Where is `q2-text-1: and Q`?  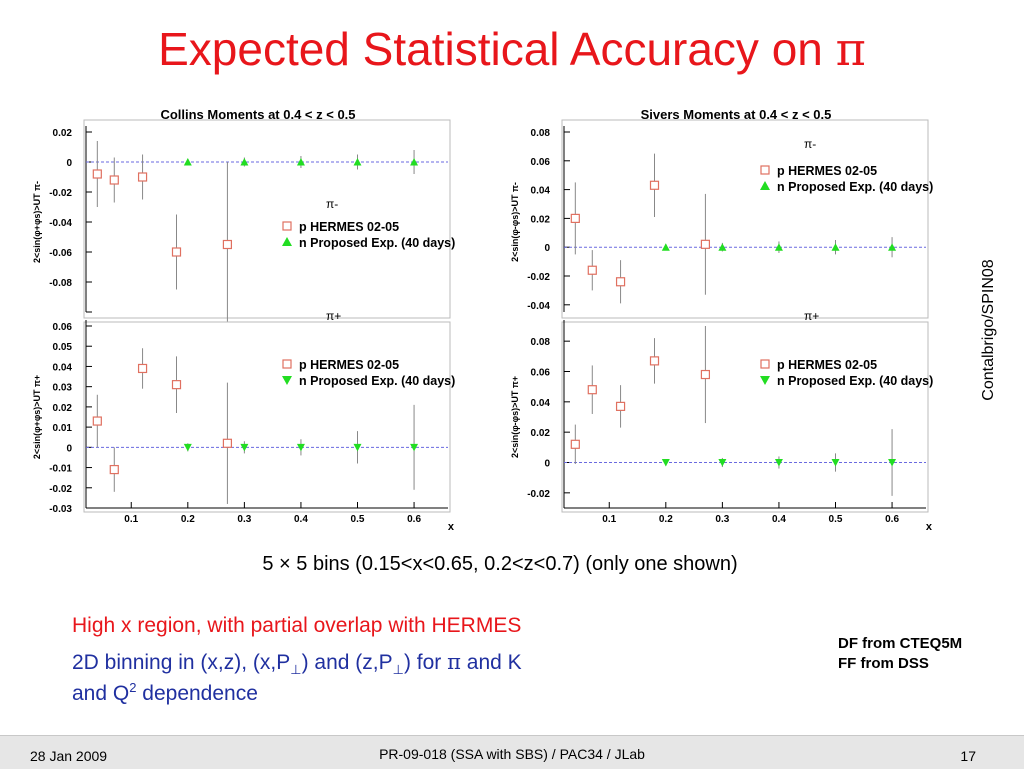 q2-text-1: and Q is located at coordinates (101, 693).